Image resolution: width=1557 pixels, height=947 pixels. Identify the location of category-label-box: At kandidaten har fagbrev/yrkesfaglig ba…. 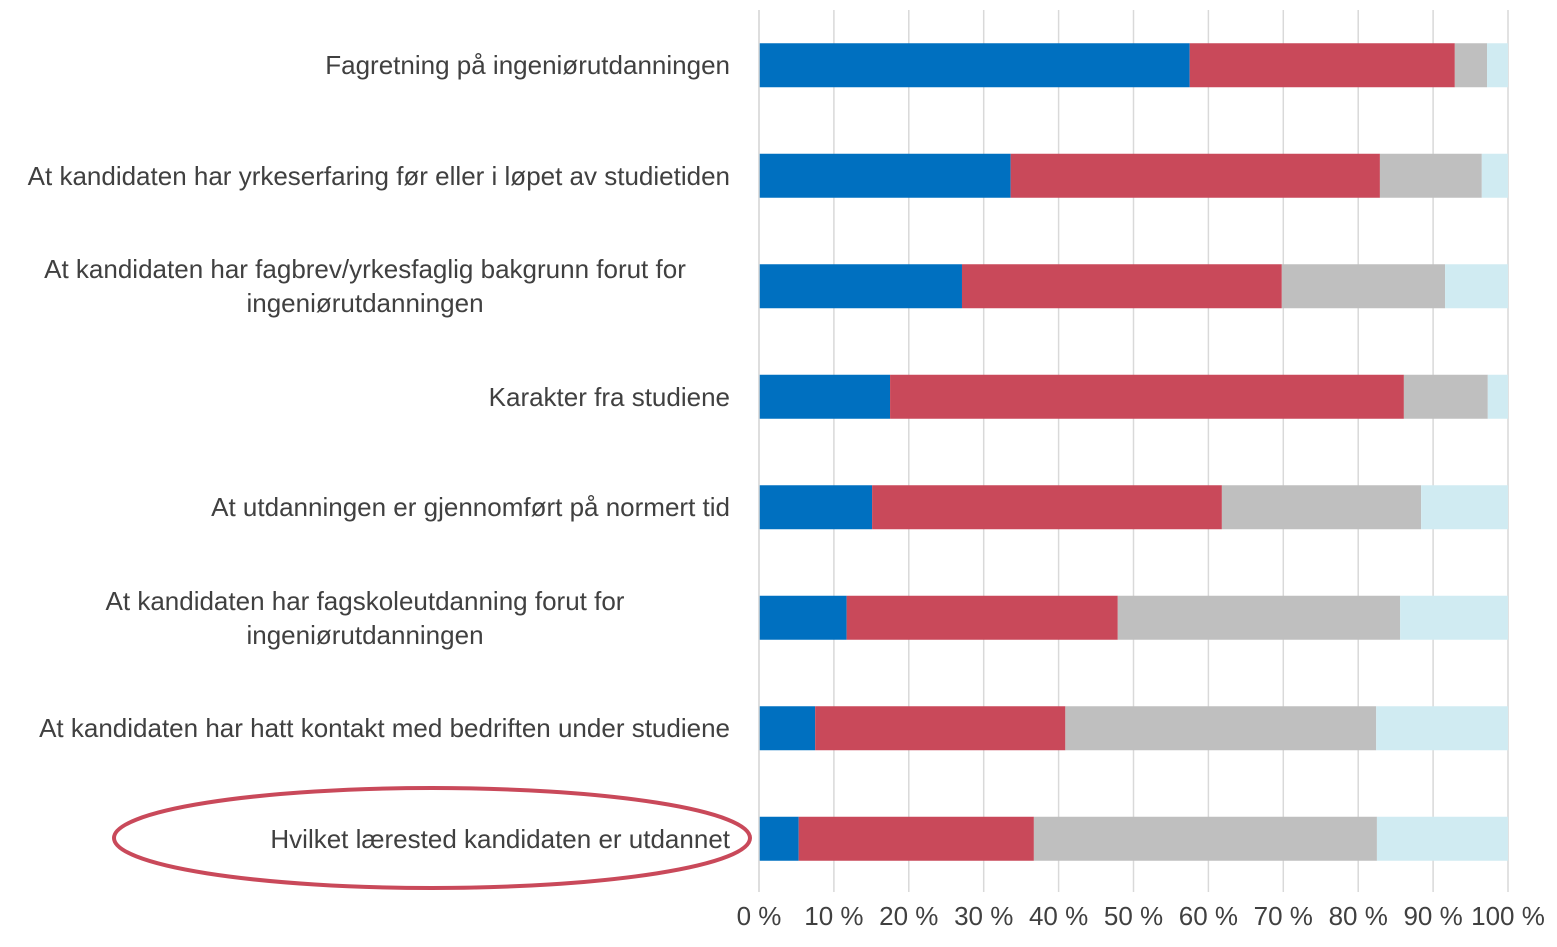
(365, 286).